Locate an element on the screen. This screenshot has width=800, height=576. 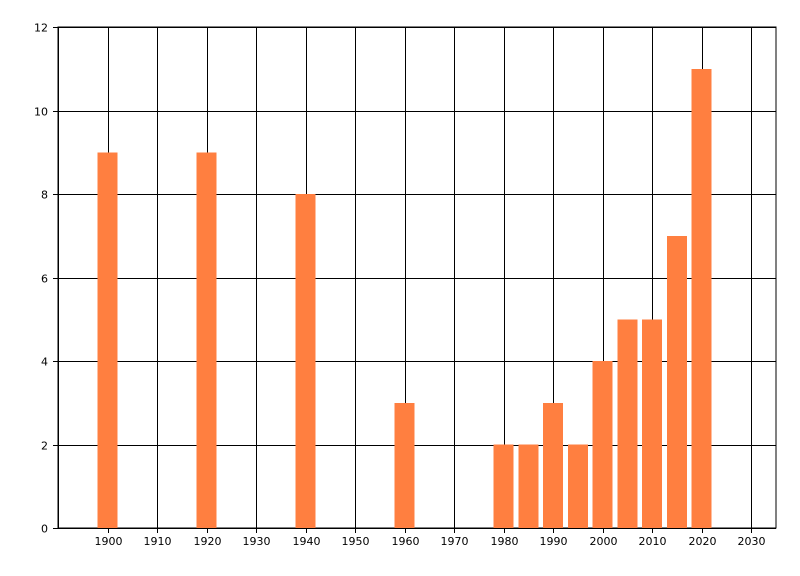
y-tick-label: 12 is located at coordinates (41, 28).